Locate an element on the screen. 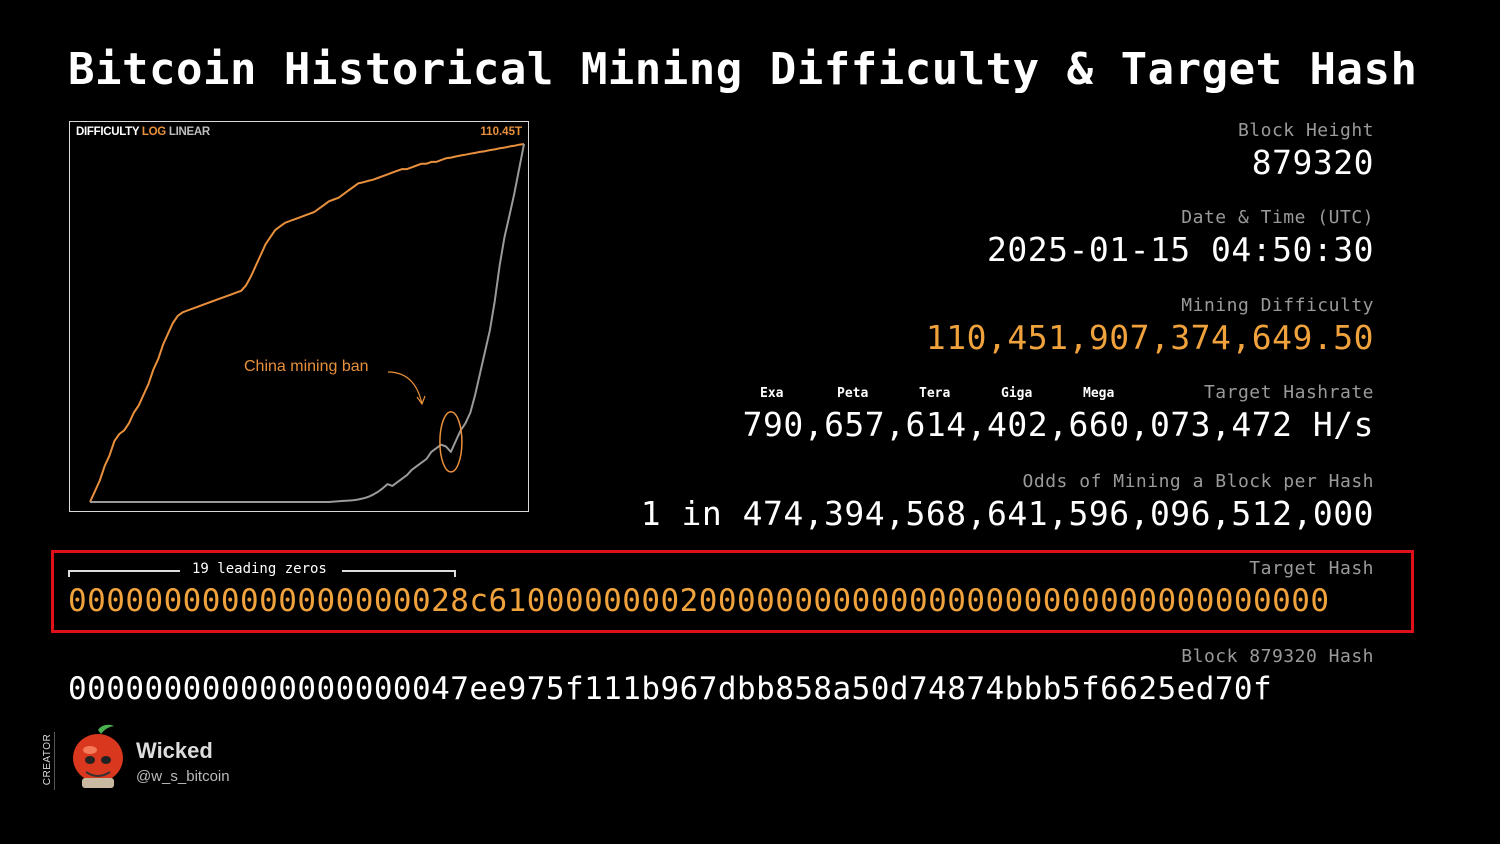  odds-label: Odds of Mining a Block per Hash is located at coordinates (1198, 481).